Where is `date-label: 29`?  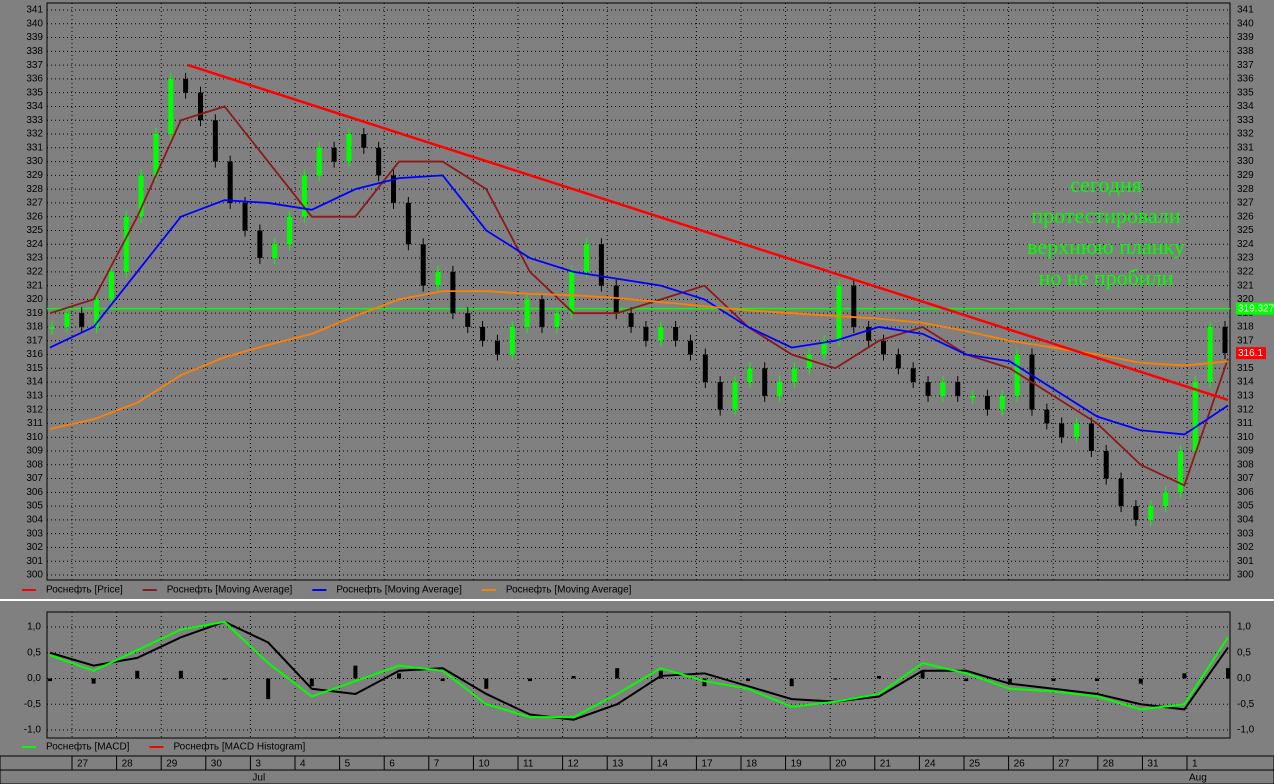 date-label: 29 is located at coordinates (172, 764).